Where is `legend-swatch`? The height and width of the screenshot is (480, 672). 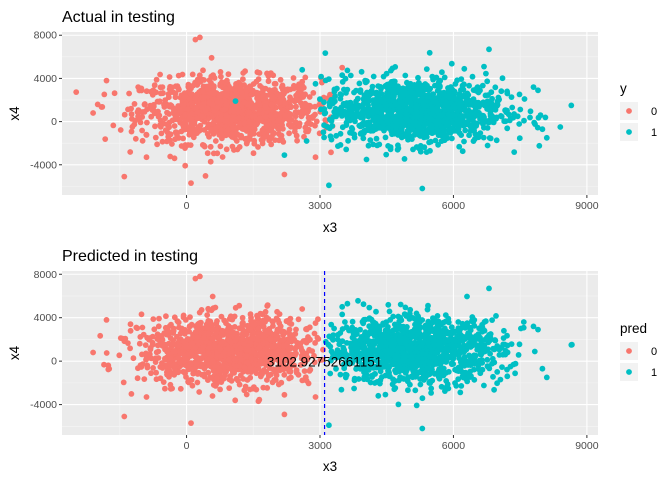
legend-swatch is located at coordinates (629, 351).